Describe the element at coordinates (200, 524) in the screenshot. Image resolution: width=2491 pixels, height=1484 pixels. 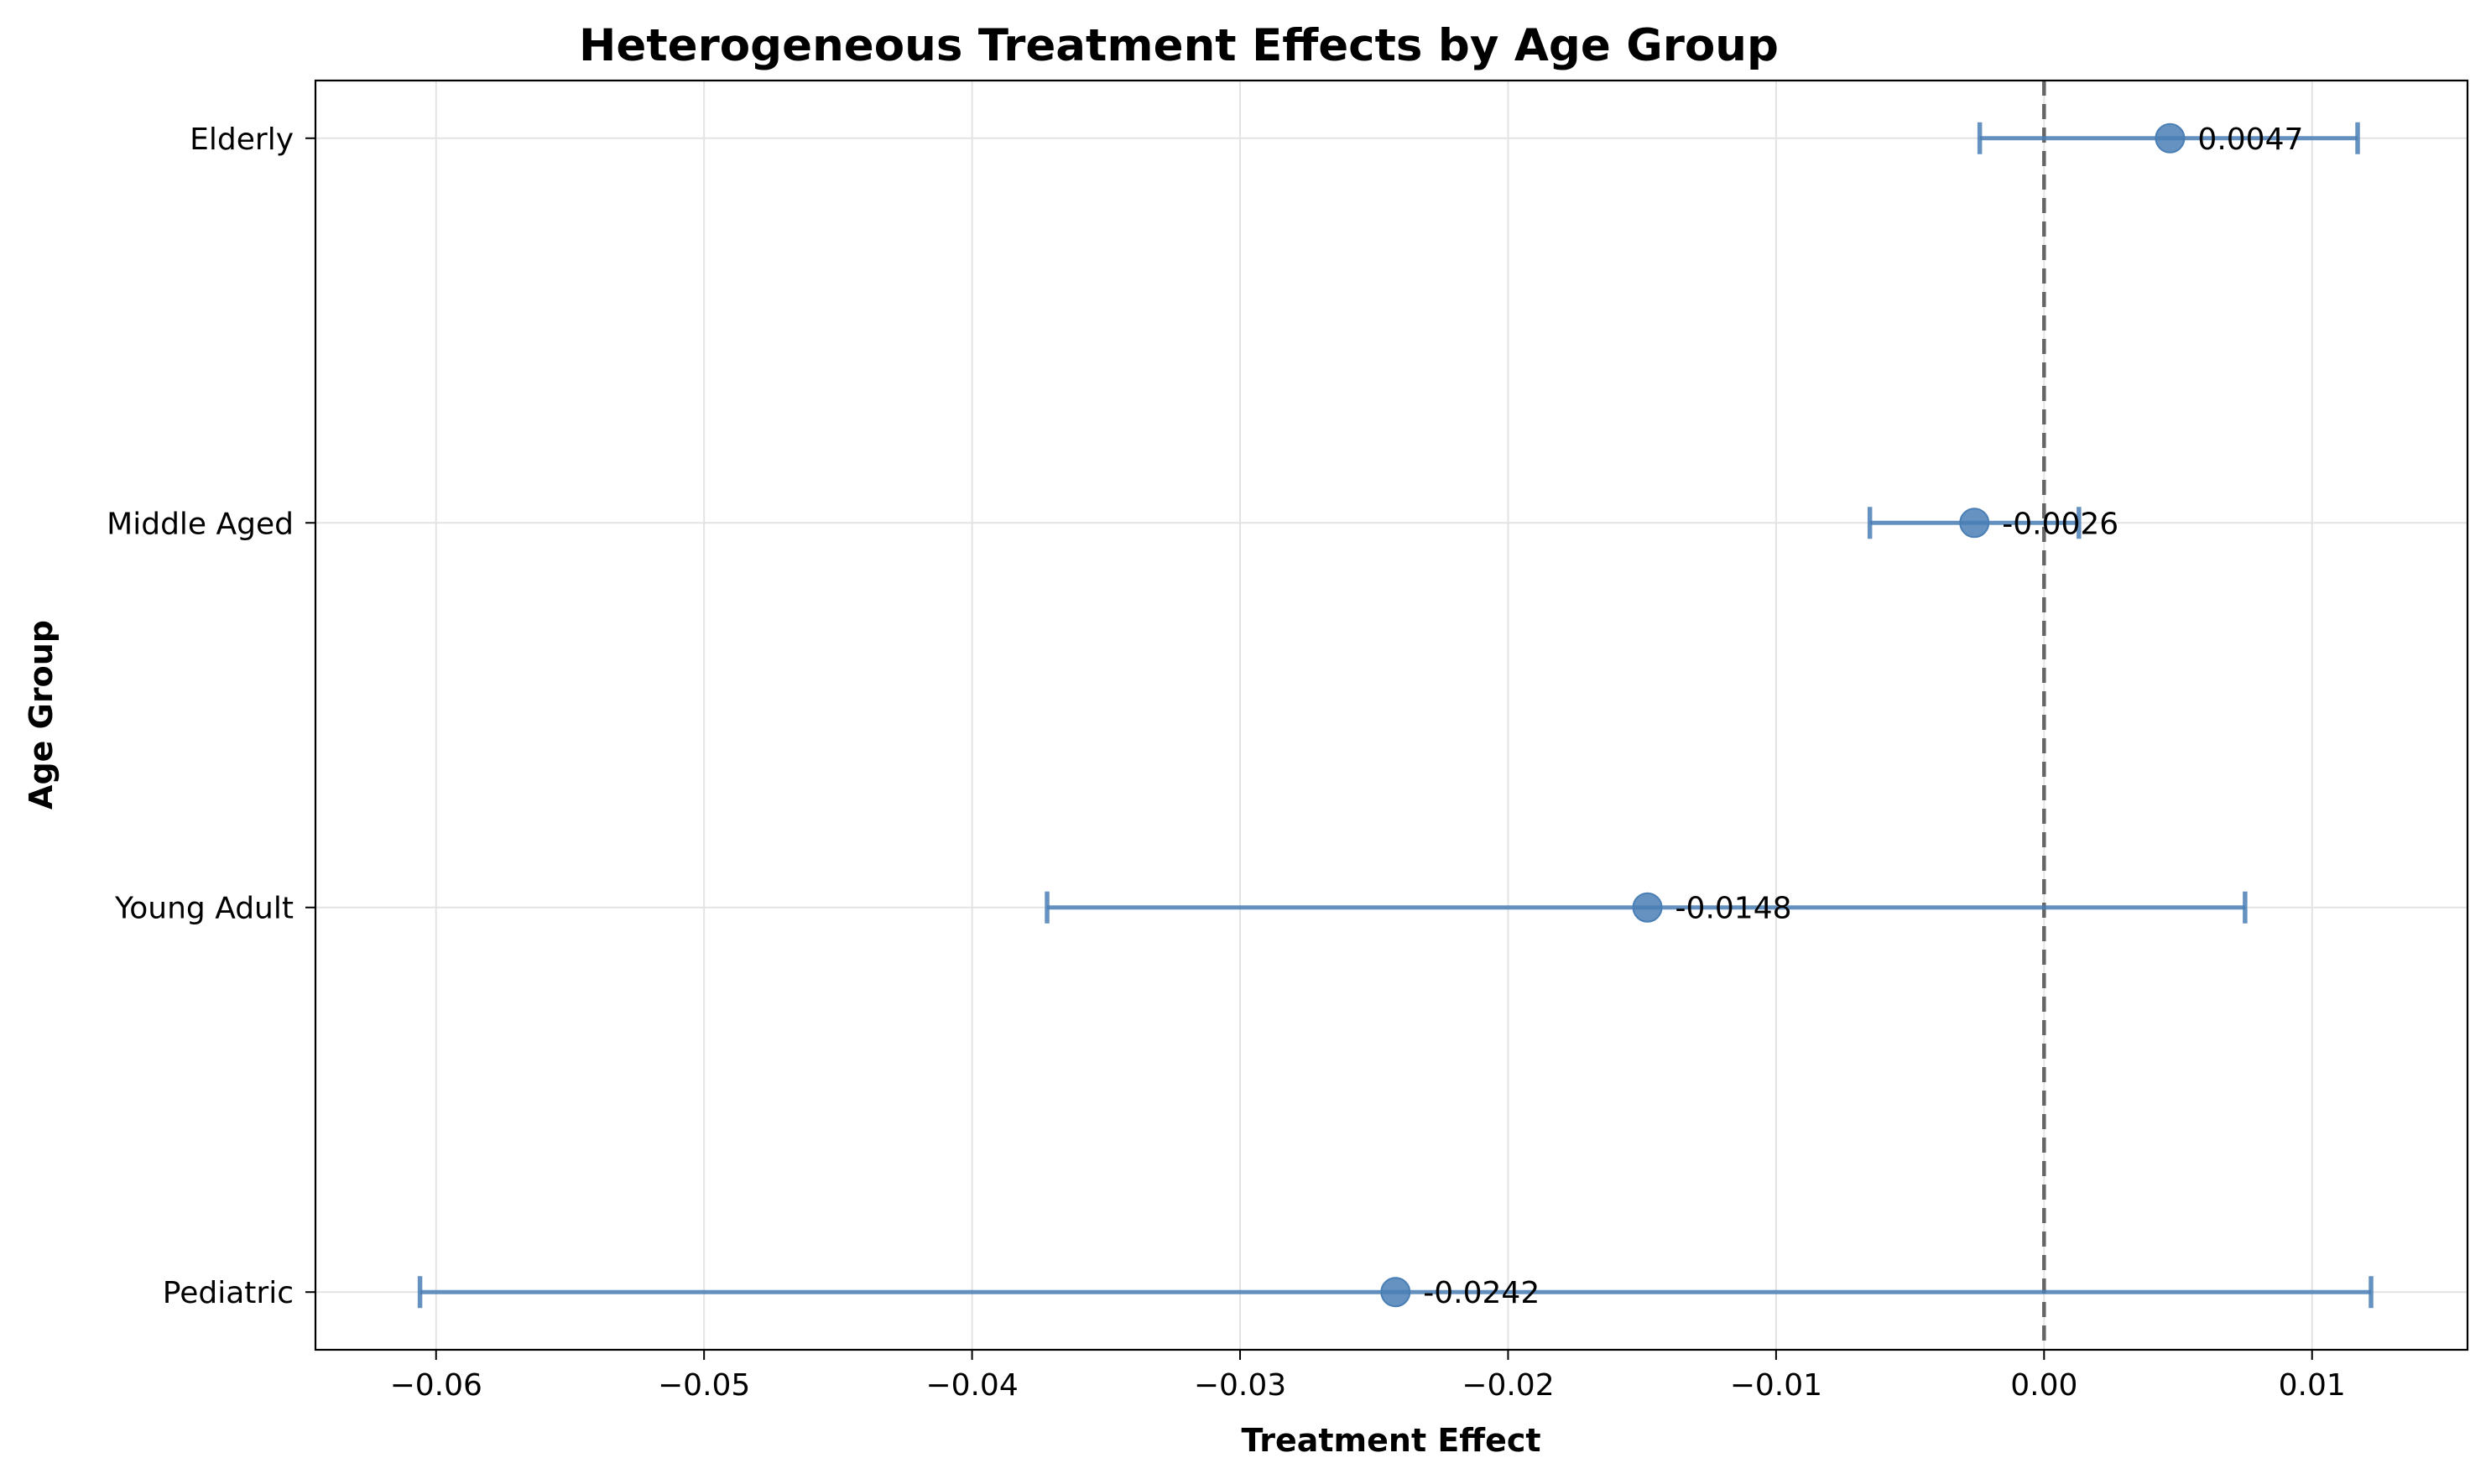
I see `y-tick-label: Middle Aged` at that location.